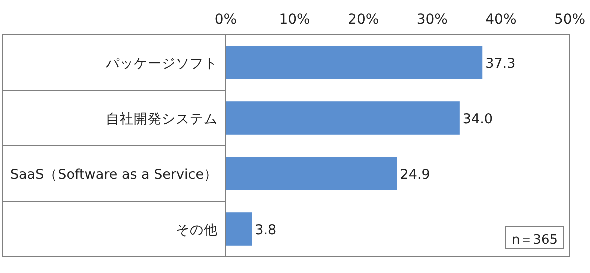  What do you see at coordinates (501, 64) in the screenshot?
I see `data-label: 37.3` at bounding box center [501, 64].